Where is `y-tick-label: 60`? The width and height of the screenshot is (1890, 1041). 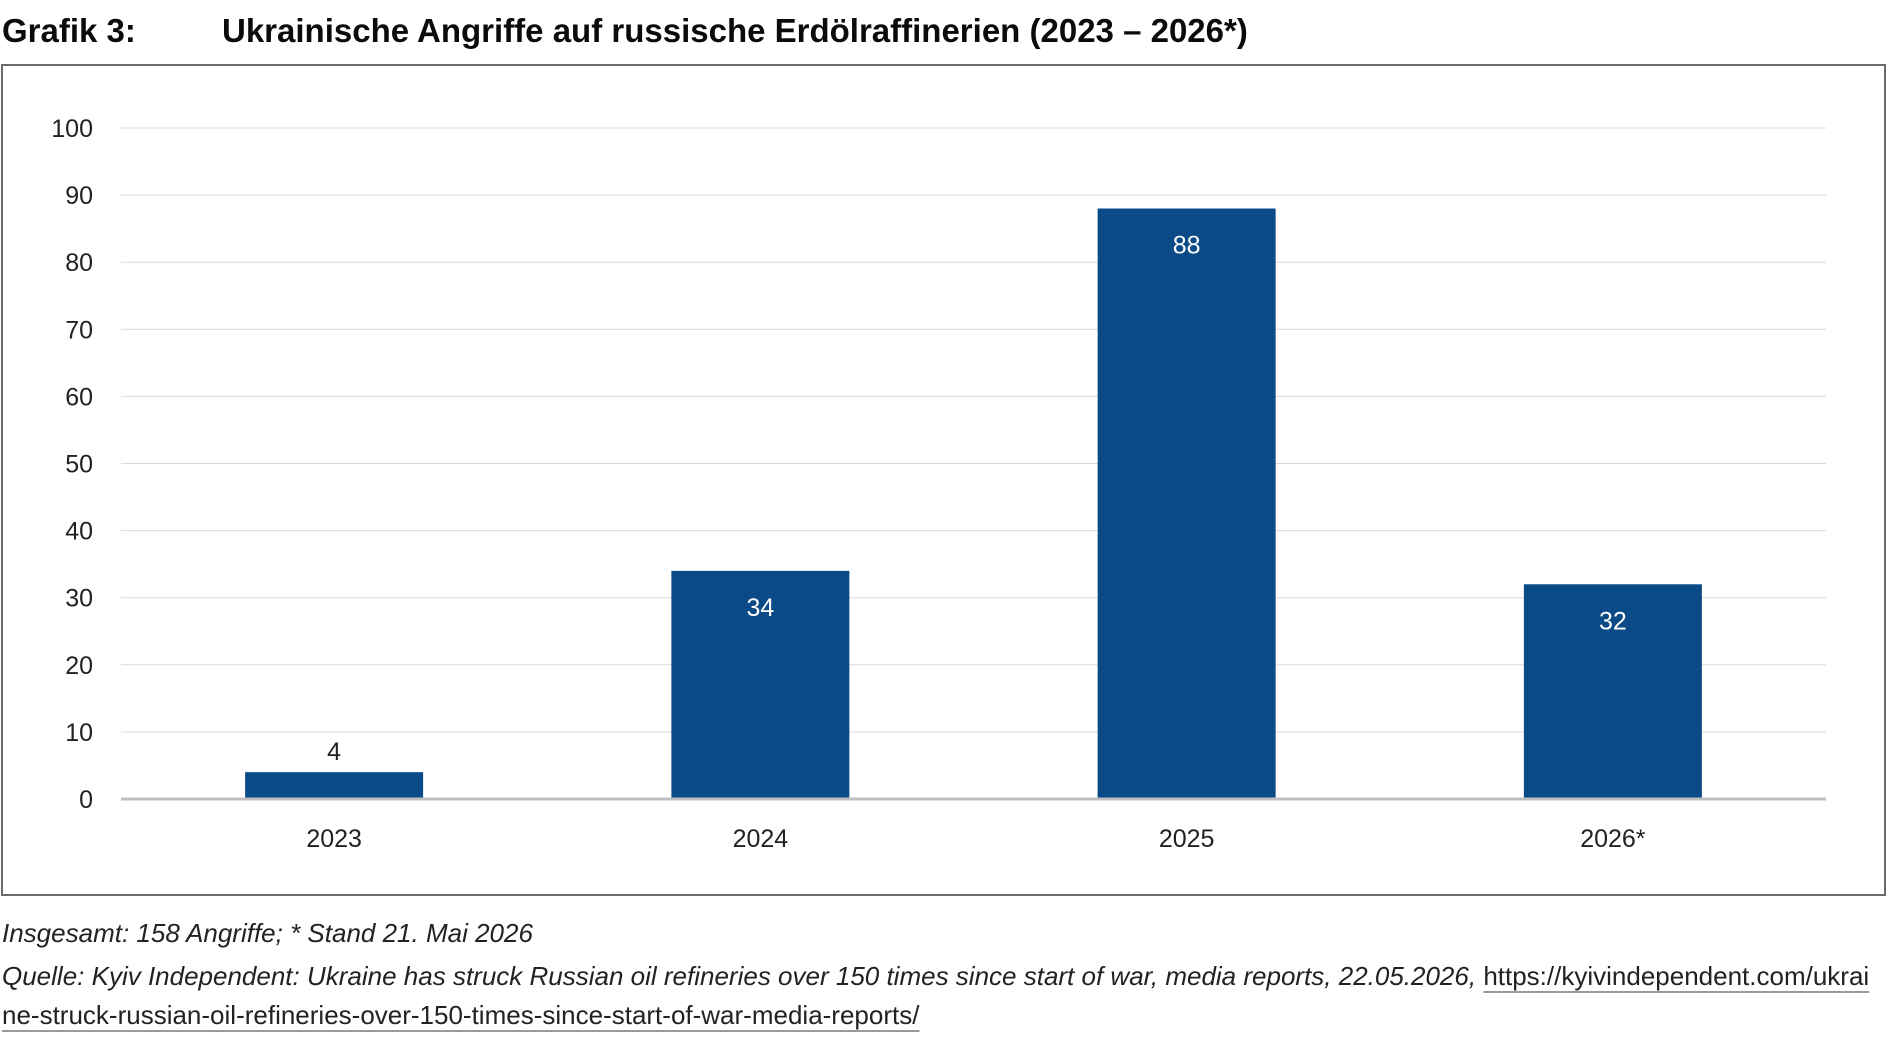
y-tick-label: 60 is located at coordinates (79, 397).